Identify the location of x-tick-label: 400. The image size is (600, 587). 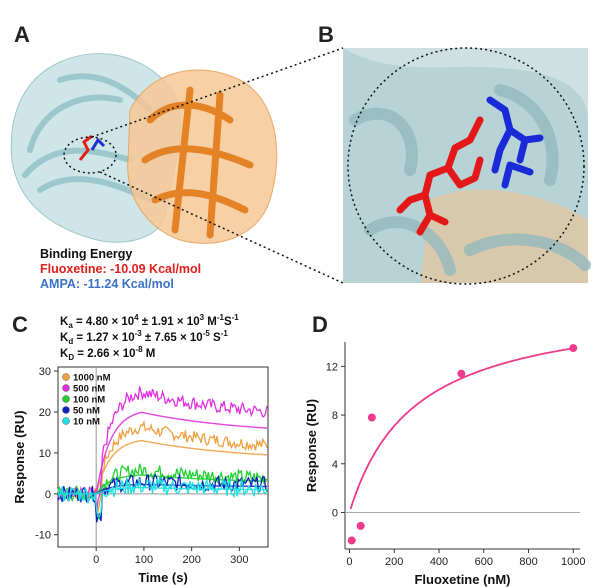
(439, 562).